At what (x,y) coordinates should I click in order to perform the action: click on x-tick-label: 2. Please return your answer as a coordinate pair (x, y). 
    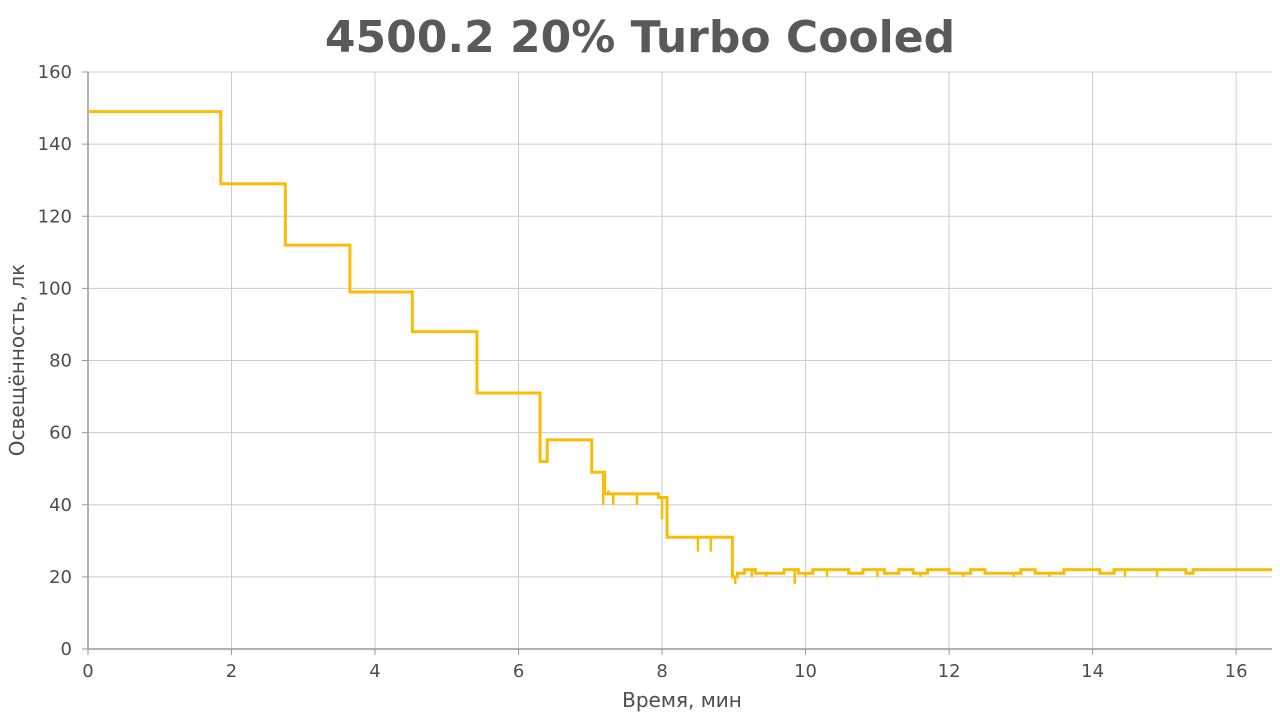
    Looking at the image, I should click on (231, 671).